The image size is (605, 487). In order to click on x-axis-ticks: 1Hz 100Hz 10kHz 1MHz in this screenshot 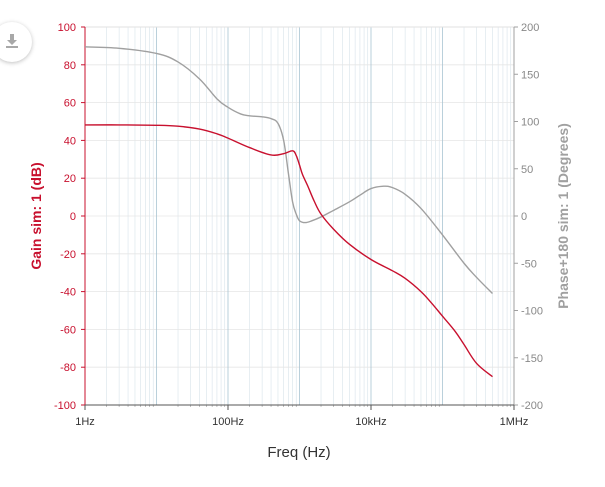, I will do `click(302, 416)`.